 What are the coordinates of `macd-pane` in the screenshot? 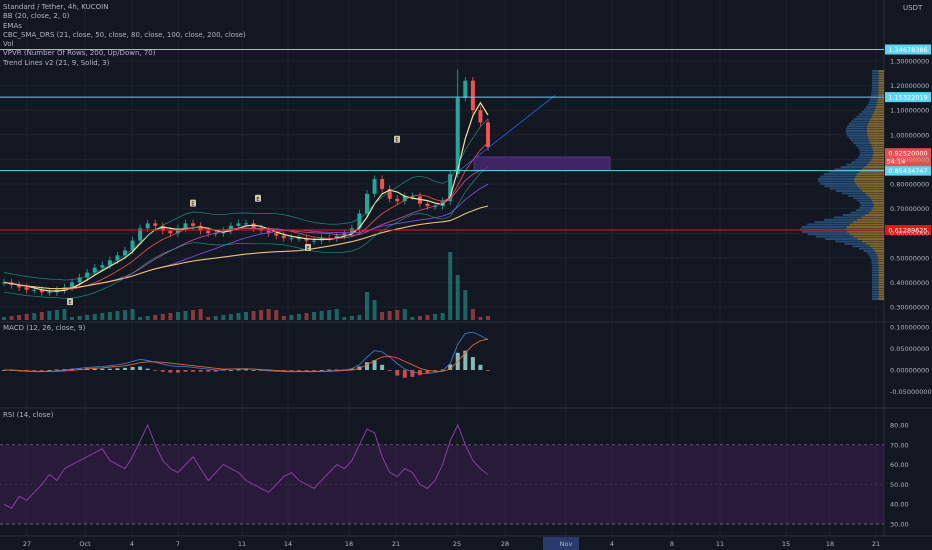 It's located at (246, 354).